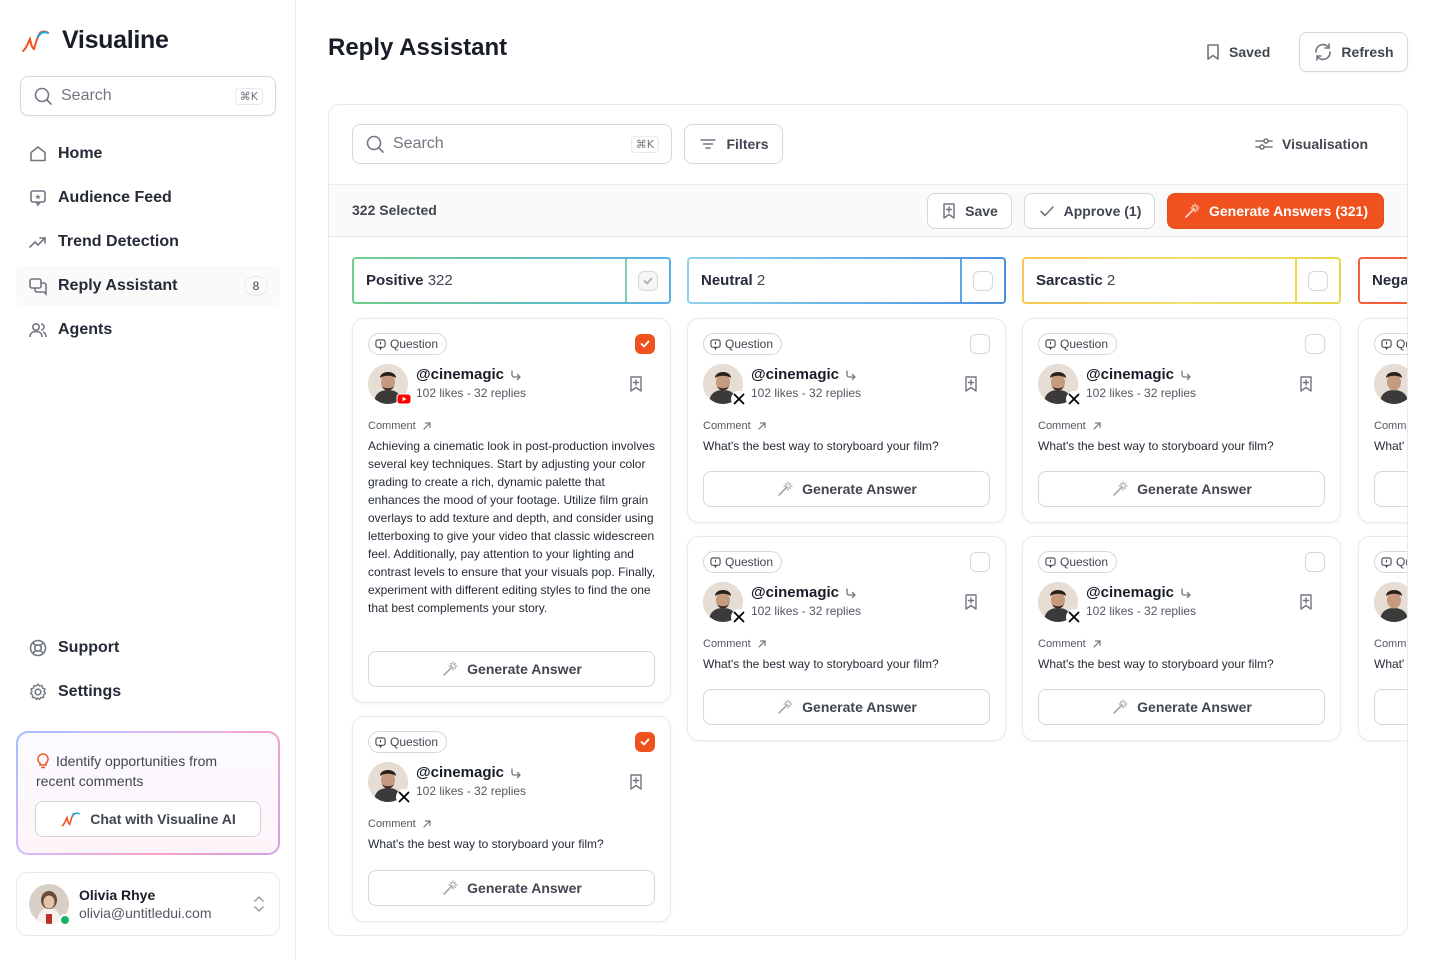  I want to click on save-selection-button: Save, so click(969, 211).